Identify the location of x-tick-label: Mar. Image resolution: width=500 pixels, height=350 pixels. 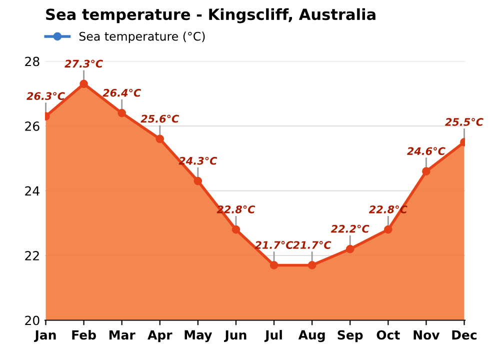
(122, 335).